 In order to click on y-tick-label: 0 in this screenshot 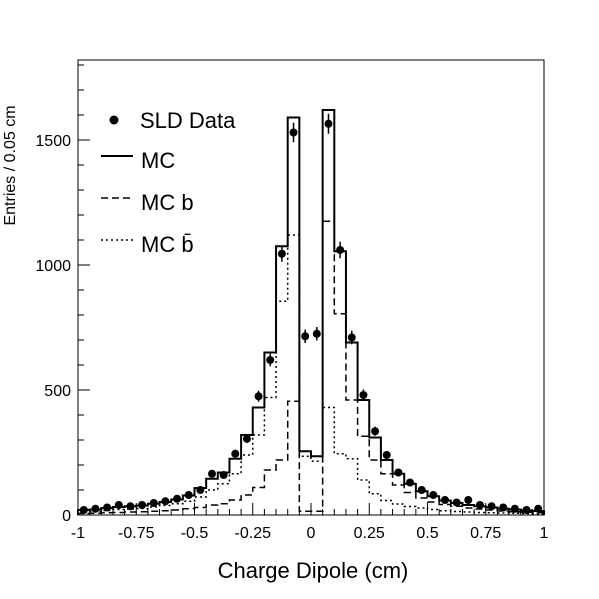, I will do `click(66, 516)`.